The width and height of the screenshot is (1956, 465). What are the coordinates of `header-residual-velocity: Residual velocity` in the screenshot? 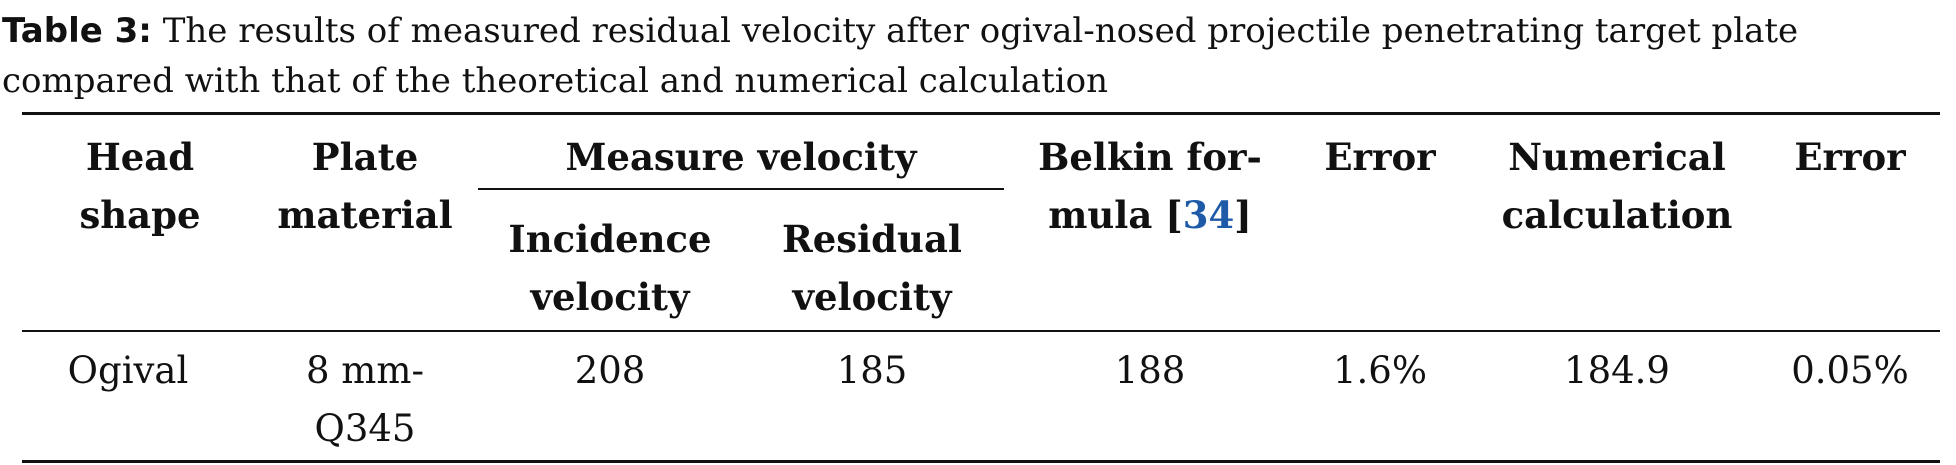 It's located at (872, 268).